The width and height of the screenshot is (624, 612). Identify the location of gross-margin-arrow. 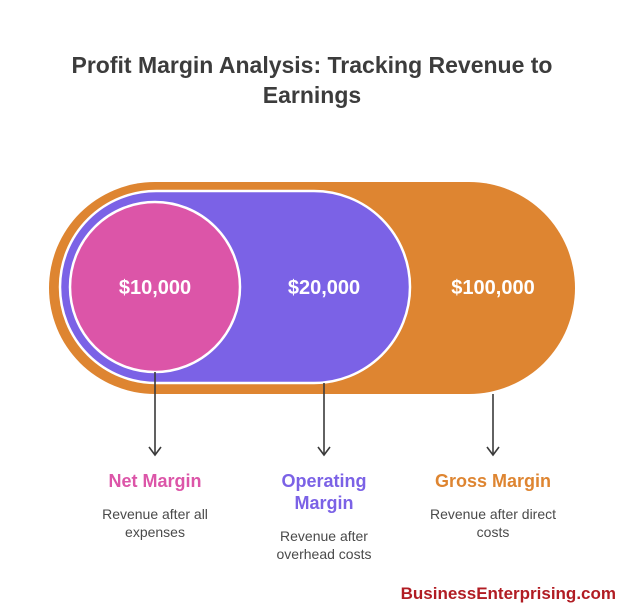
(493, 425).